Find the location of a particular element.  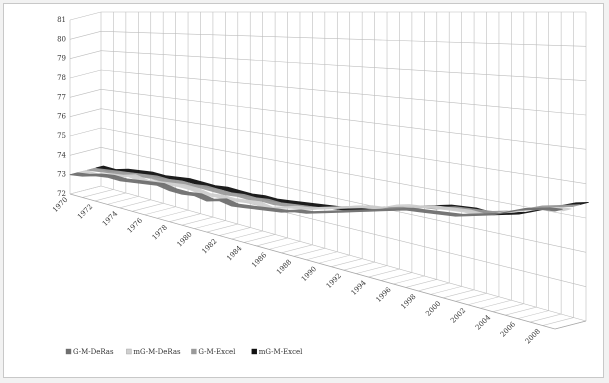

y-tick-label: 75 is located at coordinates (61, 136).